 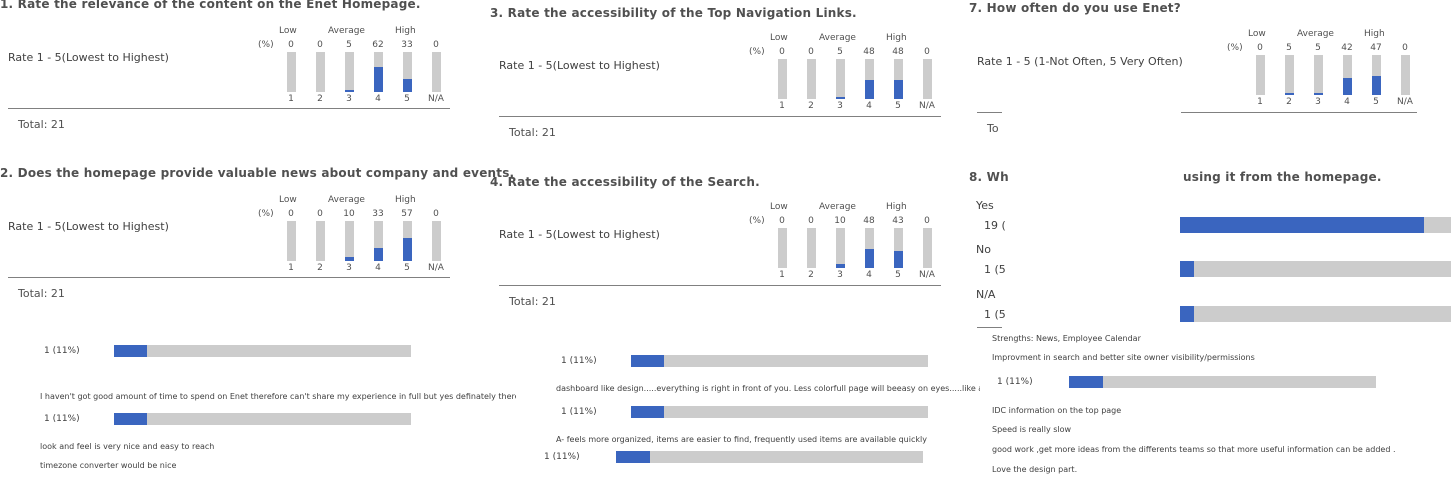 I want to click on q8-count-yes: 19 (, so click(x=995, y=225).